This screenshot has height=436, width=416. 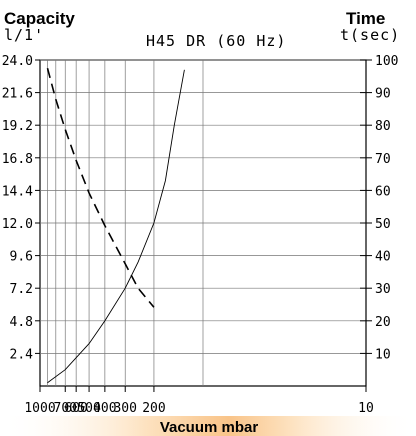 What do you see at coordinates (383, 224) in the screenshot?
I see `right-tick-label: 50` at bounding box center [383, 224].